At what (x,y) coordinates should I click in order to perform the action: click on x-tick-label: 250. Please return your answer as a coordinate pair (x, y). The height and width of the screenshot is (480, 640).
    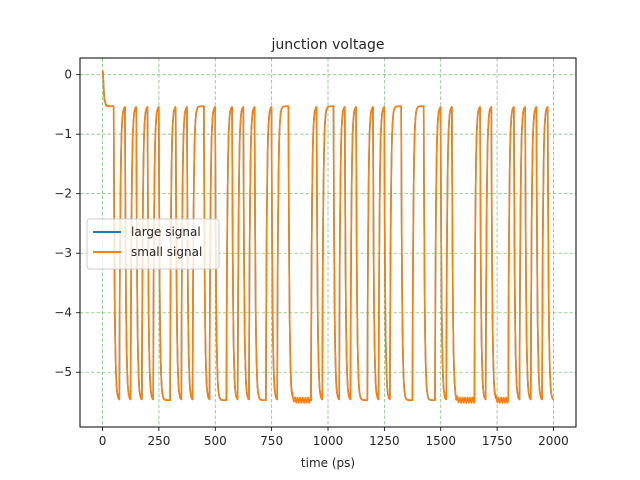
    Looking at the image, I should click on (158, 441).